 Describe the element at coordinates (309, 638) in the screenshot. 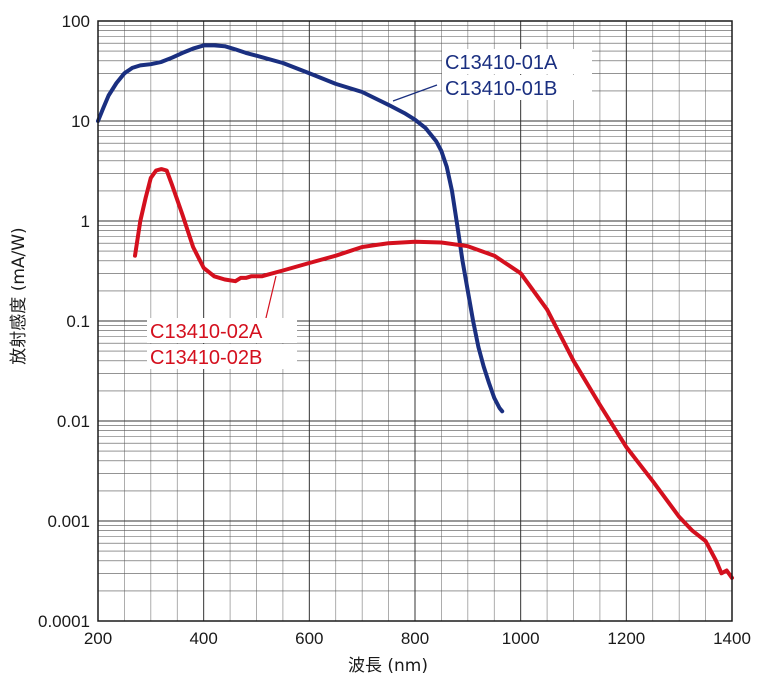

I see `x-tick-label: 600` at that location.